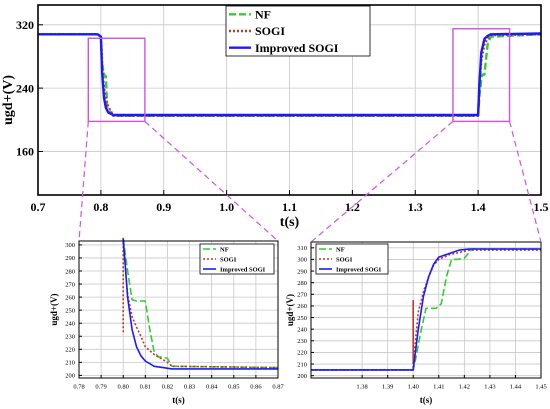  I want to click on x-tick-label: 0.82, so click(167, 387).